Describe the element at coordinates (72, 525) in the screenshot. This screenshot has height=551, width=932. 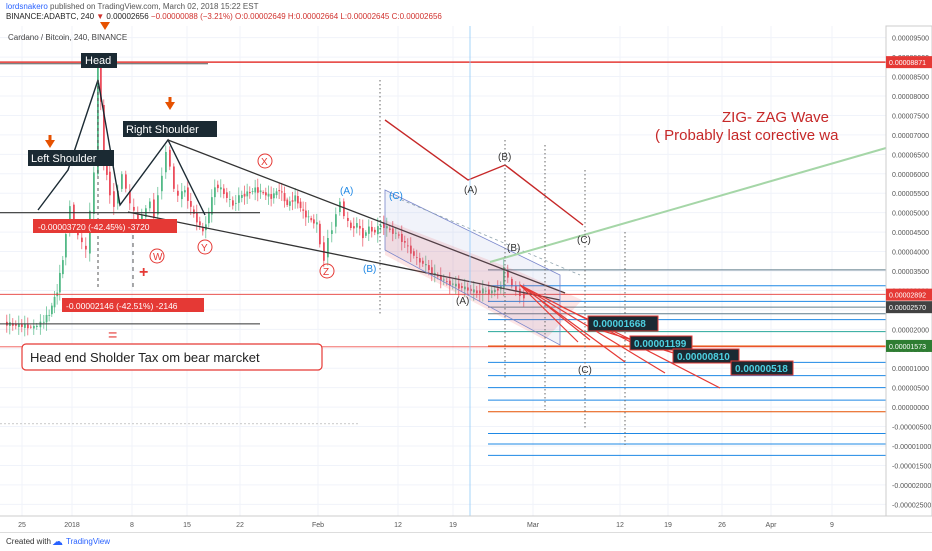
I see `x-tick: 2018` at that location.